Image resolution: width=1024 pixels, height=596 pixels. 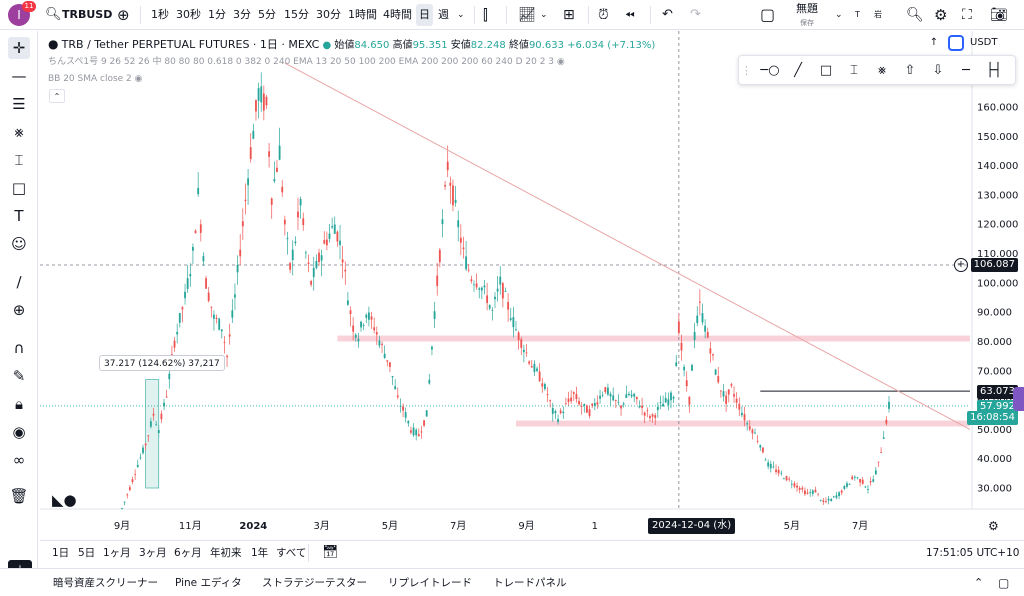 I want to click on range-6m: 6ヶ月, so click(x=188, y=553).